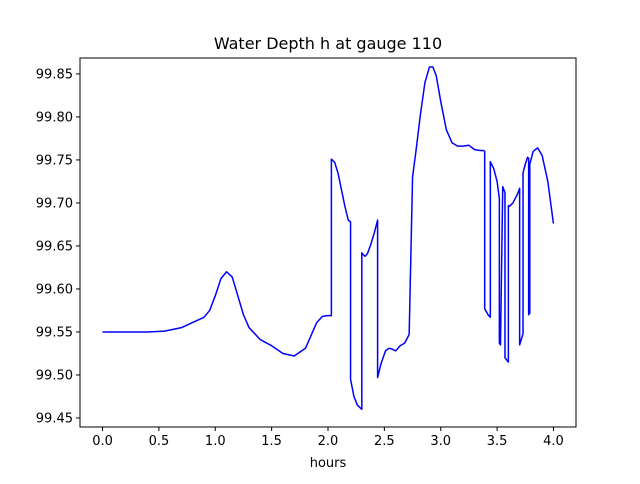 The height and width of the screenshot is (484, 640). Describe the element at coordinates (102, 441) in the screenshot. I see `x-tick-label: 0.0` at that location.